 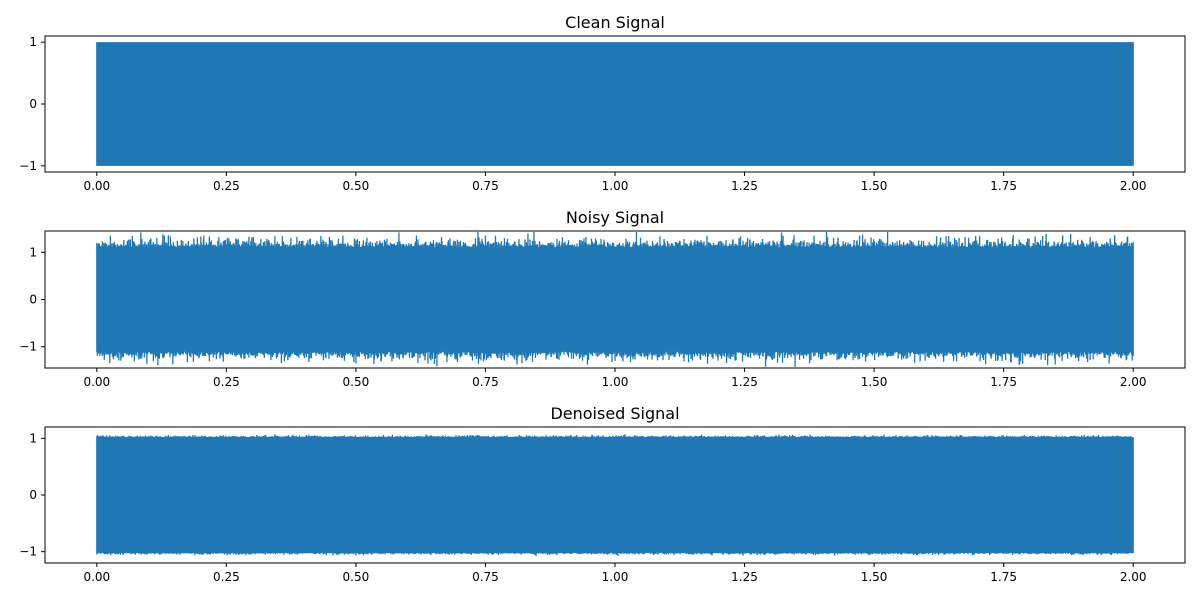 What do you see at coordinates (615, 217) in the screenshot?
I see `chart-title: Noisy Signal` at bounding box center [615, 217].